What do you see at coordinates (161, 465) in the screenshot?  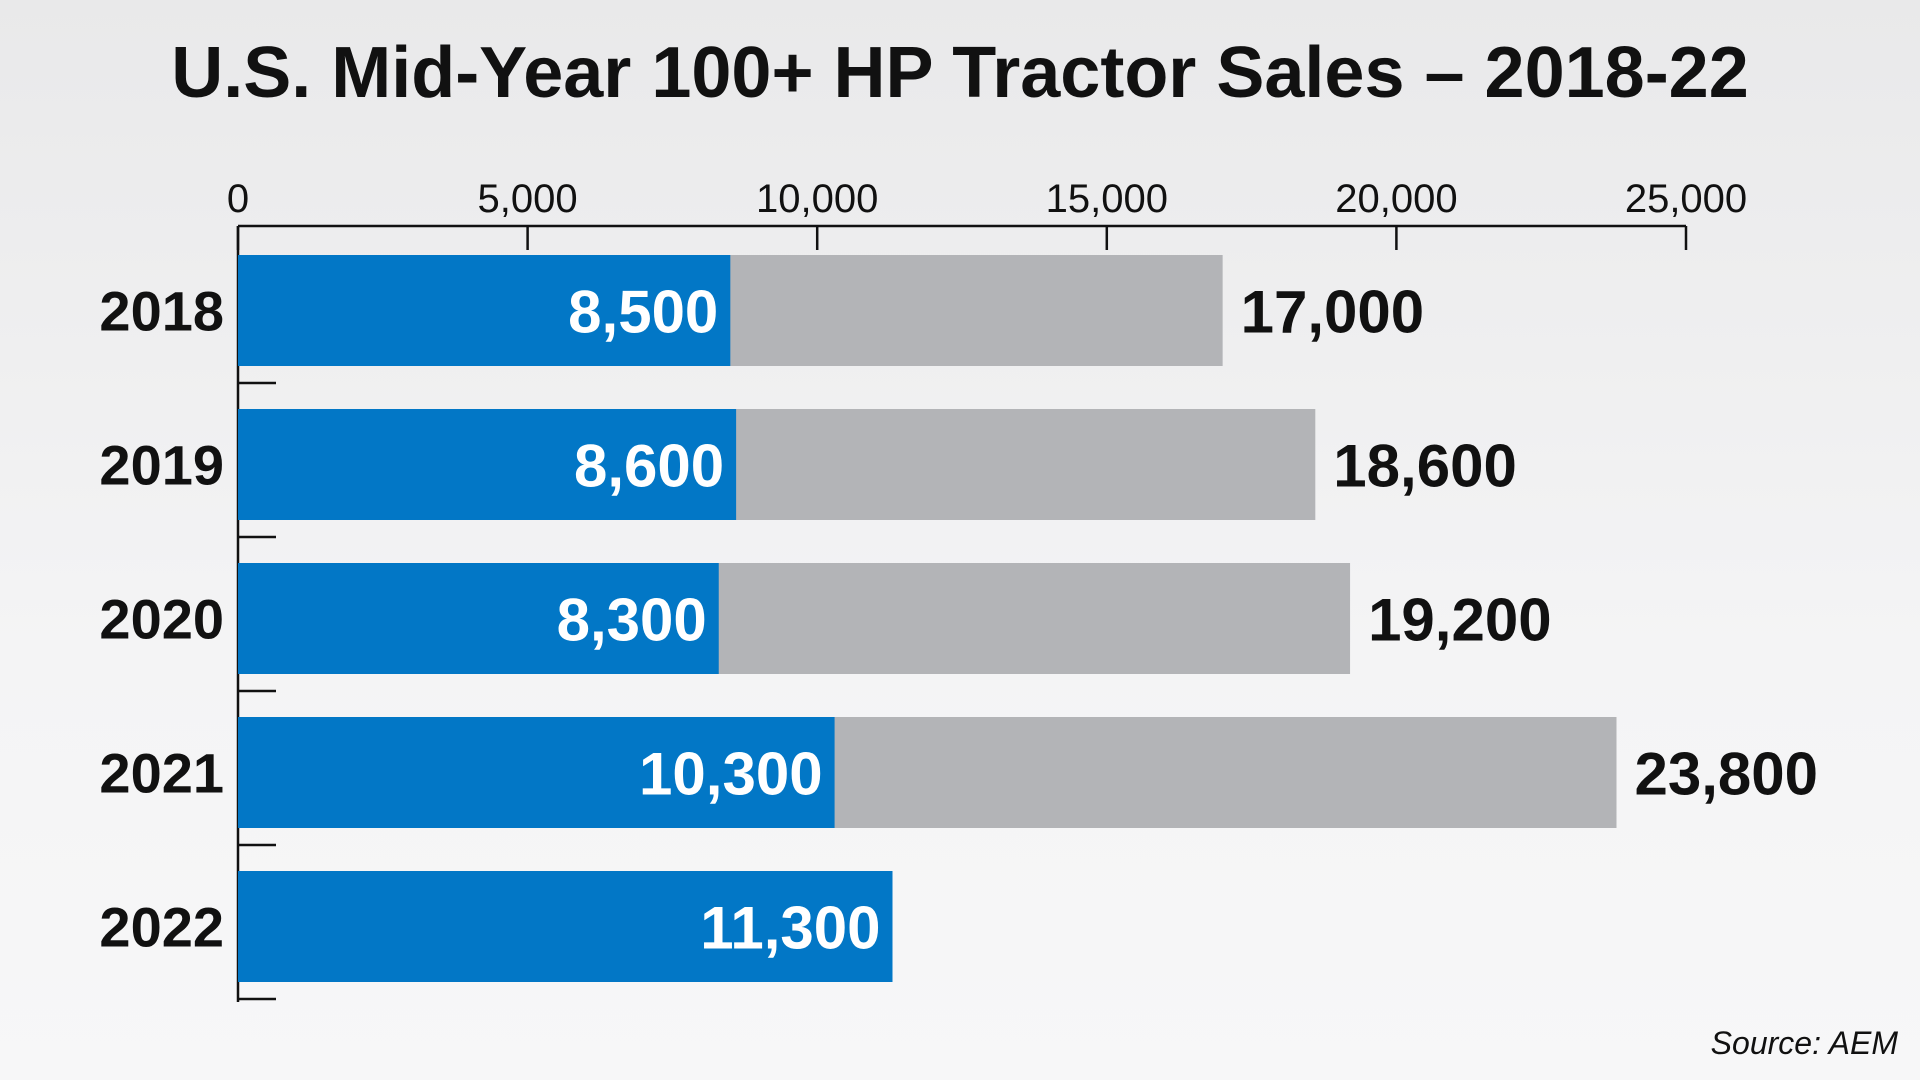 I see `category-label: 2019` at bounding box center [161, 465].